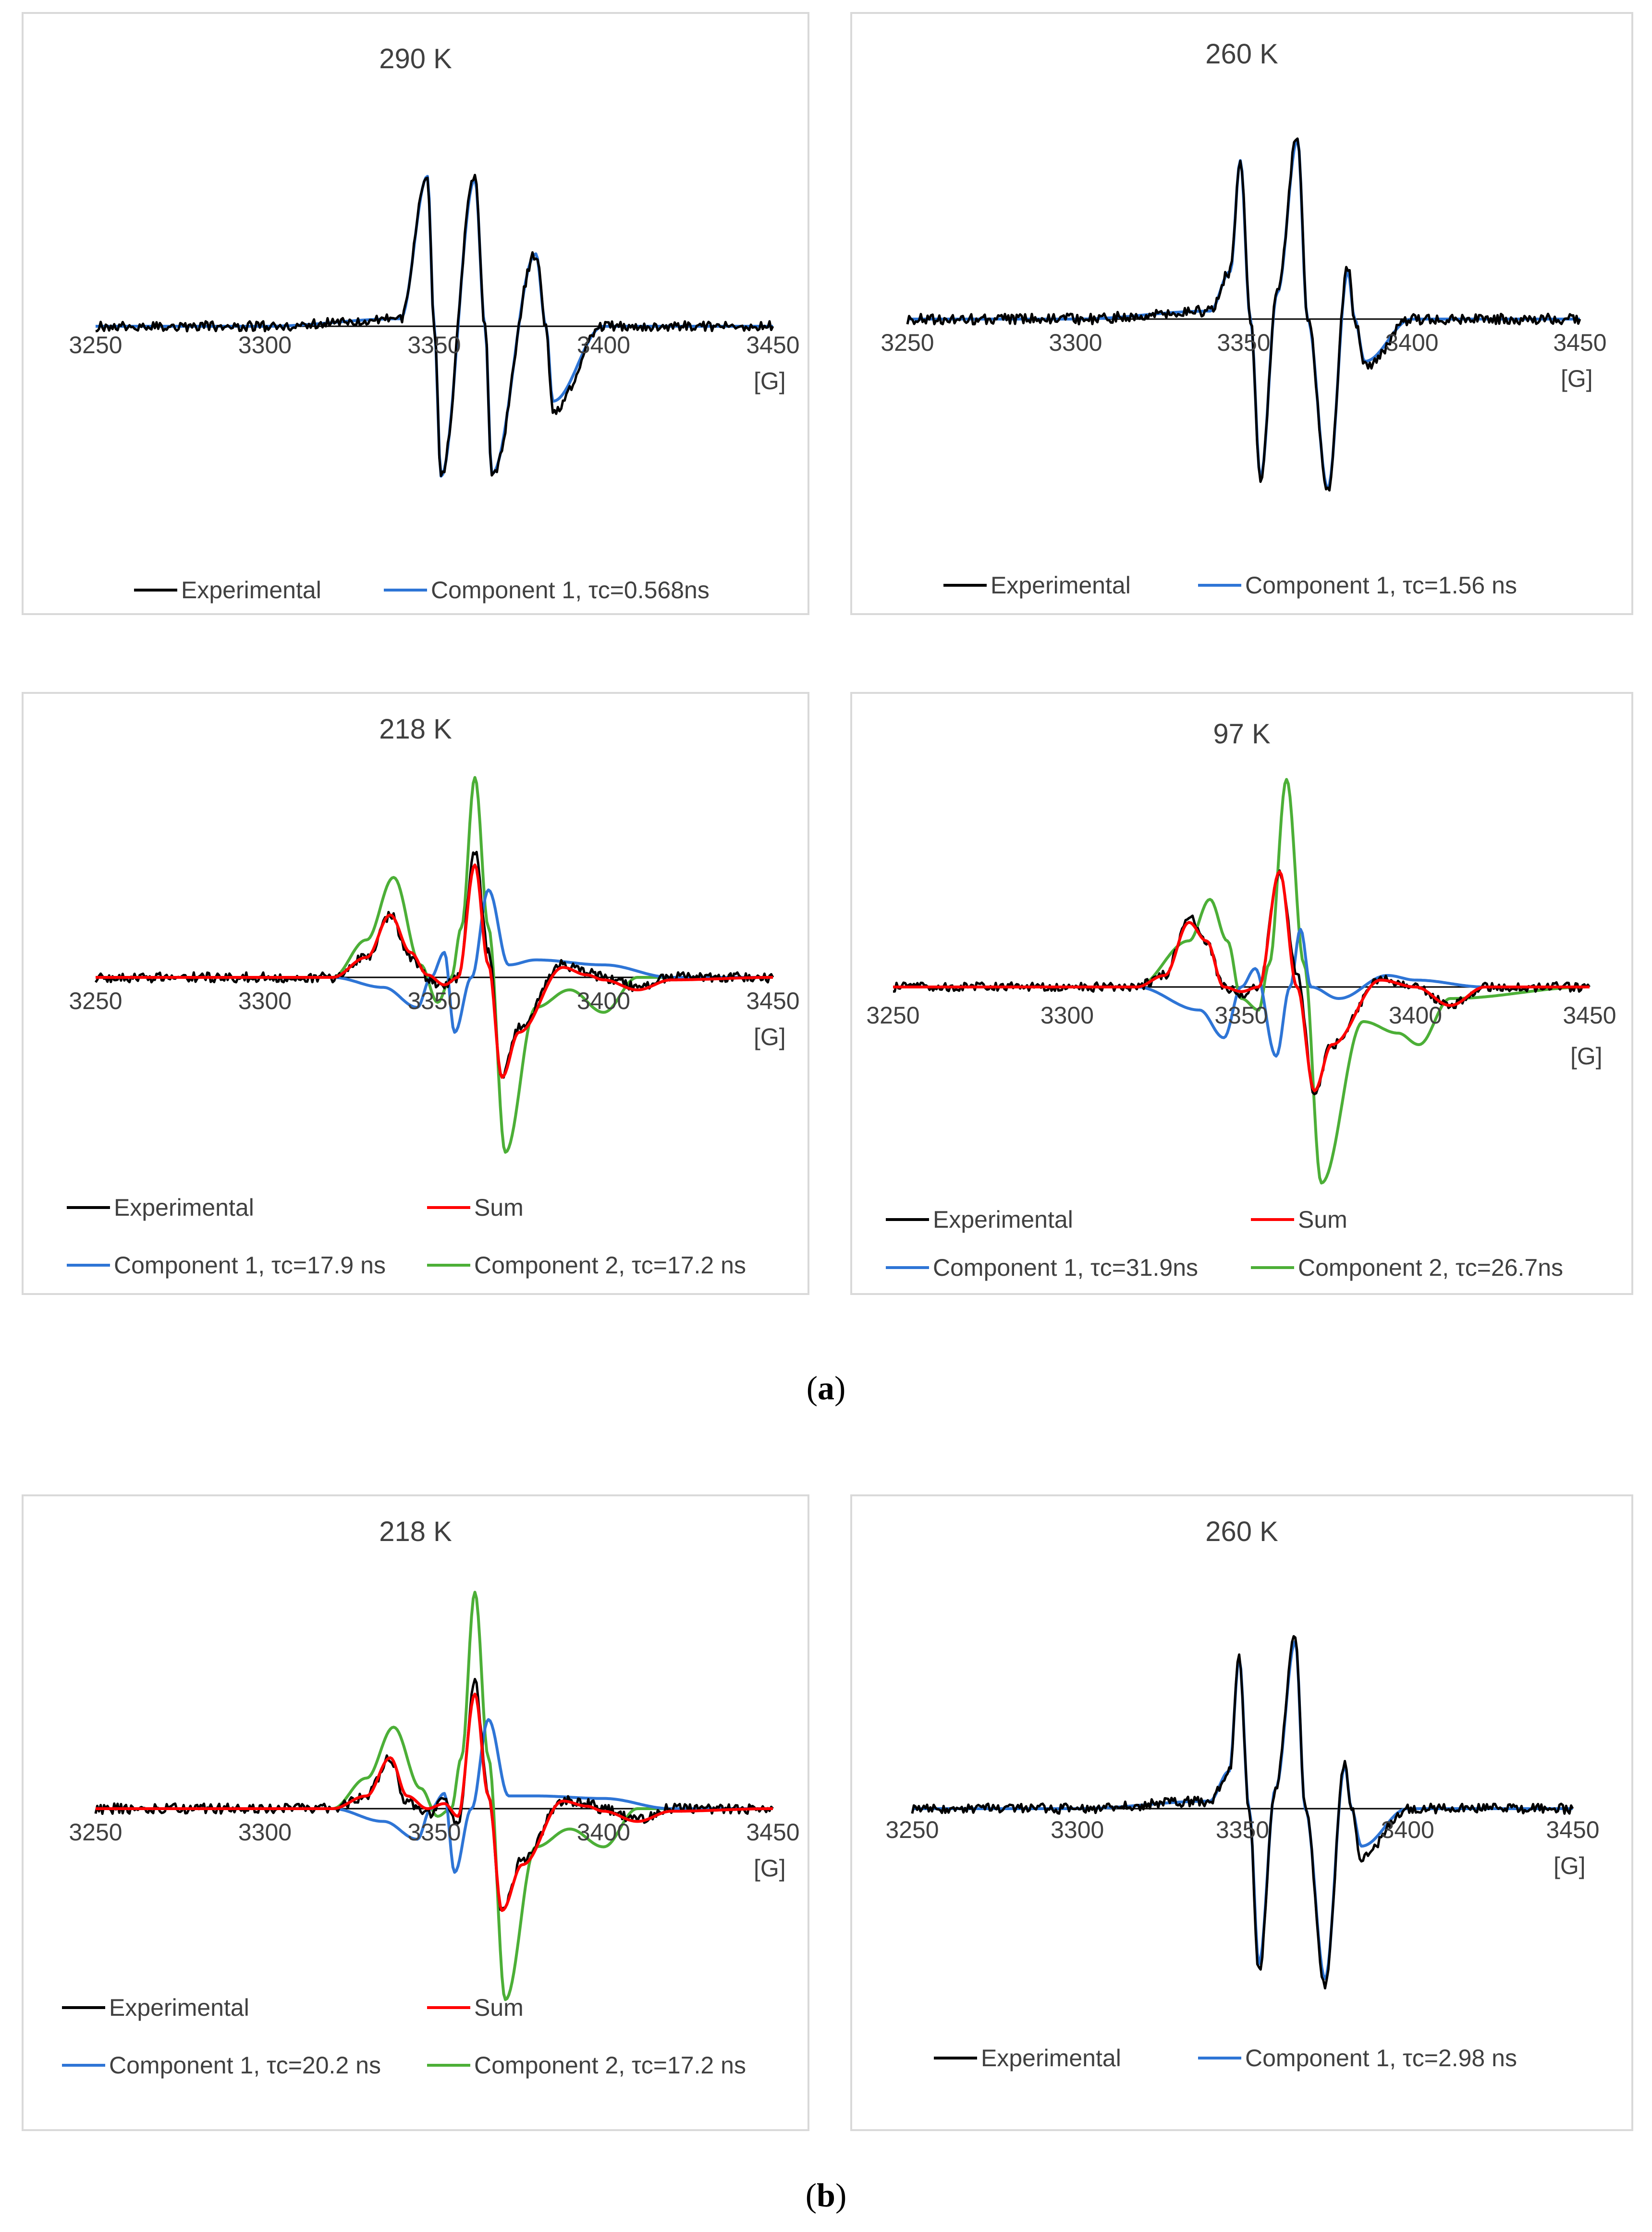  I want to click on legend-item-component-2: Component 2, τc=26.7ns, so click(1407, 1268).